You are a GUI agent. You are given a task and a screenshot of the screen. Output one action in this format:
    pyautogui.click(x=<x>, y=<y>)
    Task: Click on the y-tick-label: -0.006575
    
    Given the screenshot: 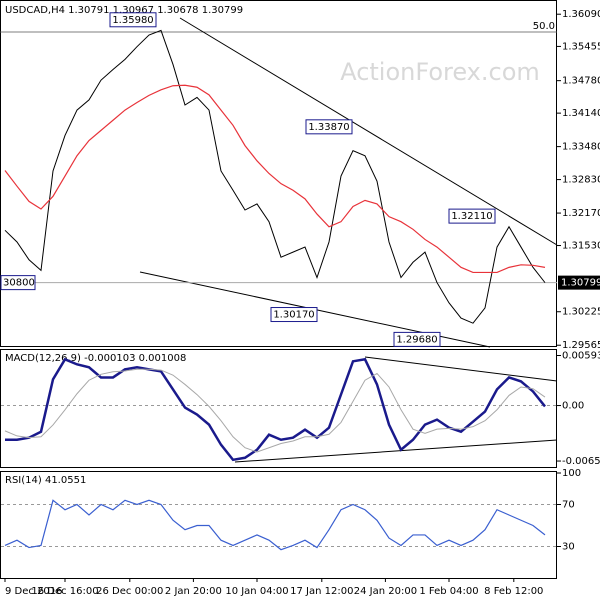 What is the action you would take?
    pyautogui.click(x=581, y=461)
    